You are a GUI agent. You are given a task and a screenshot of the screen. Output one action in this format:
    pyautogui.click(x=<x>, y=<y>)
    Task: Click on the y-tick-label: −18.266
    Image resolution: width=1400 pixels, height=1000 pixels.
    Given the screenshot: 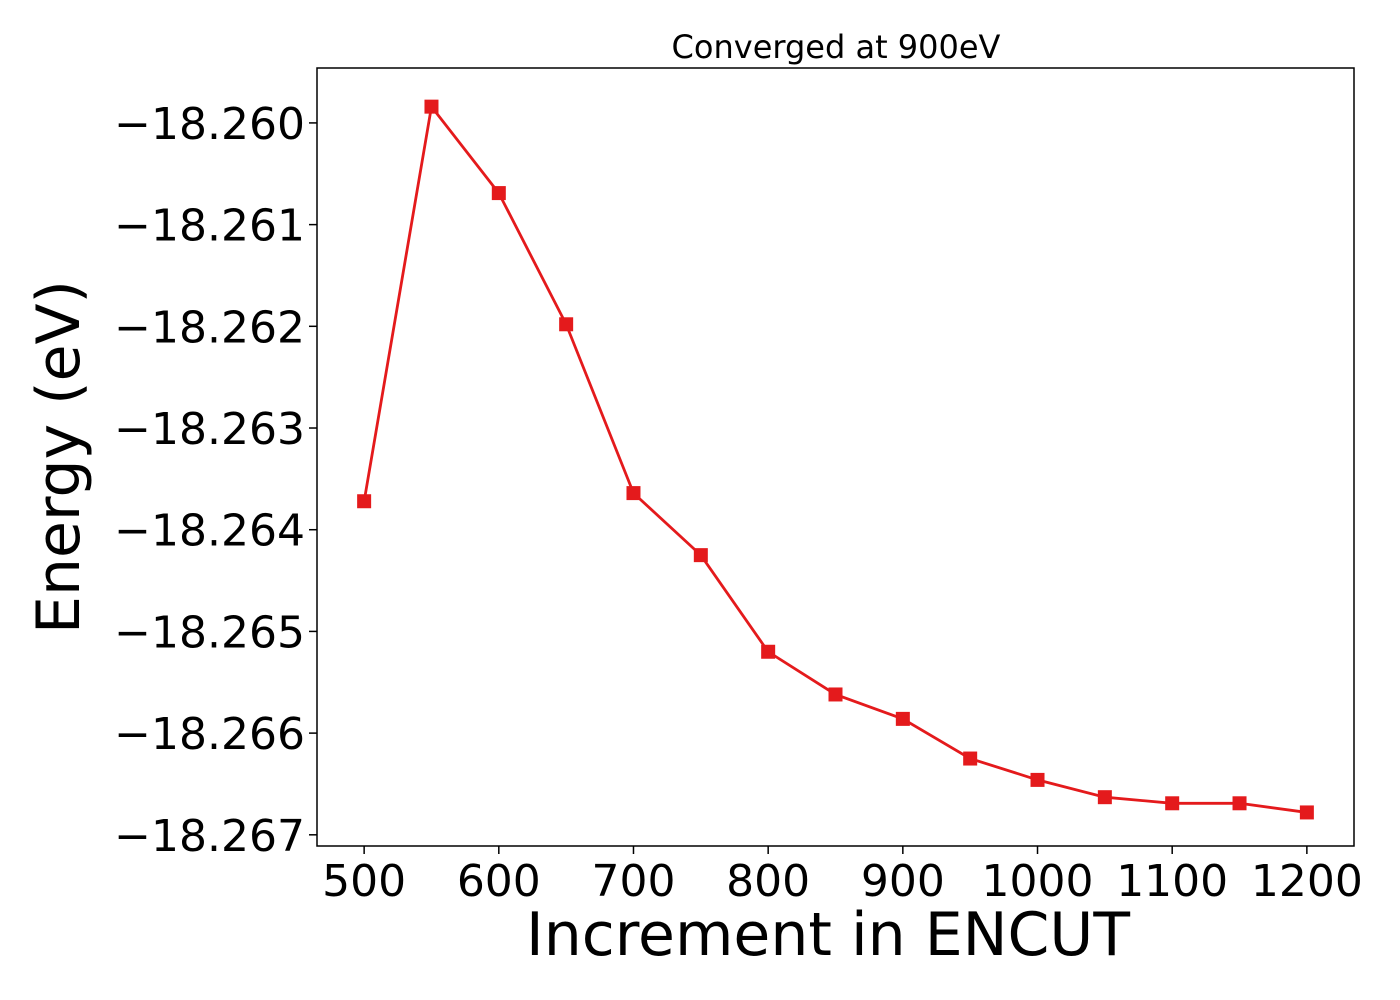 What is the action you would take?
    pyautogui.click(x=209, y=734)
    